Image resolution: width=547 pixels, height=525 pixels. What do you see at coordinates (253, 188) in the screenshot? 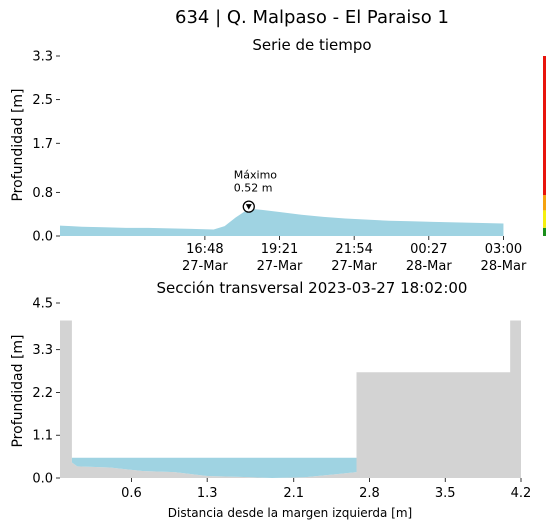
I see `max-value: 0.52 m` at bounding box center [253, 188].